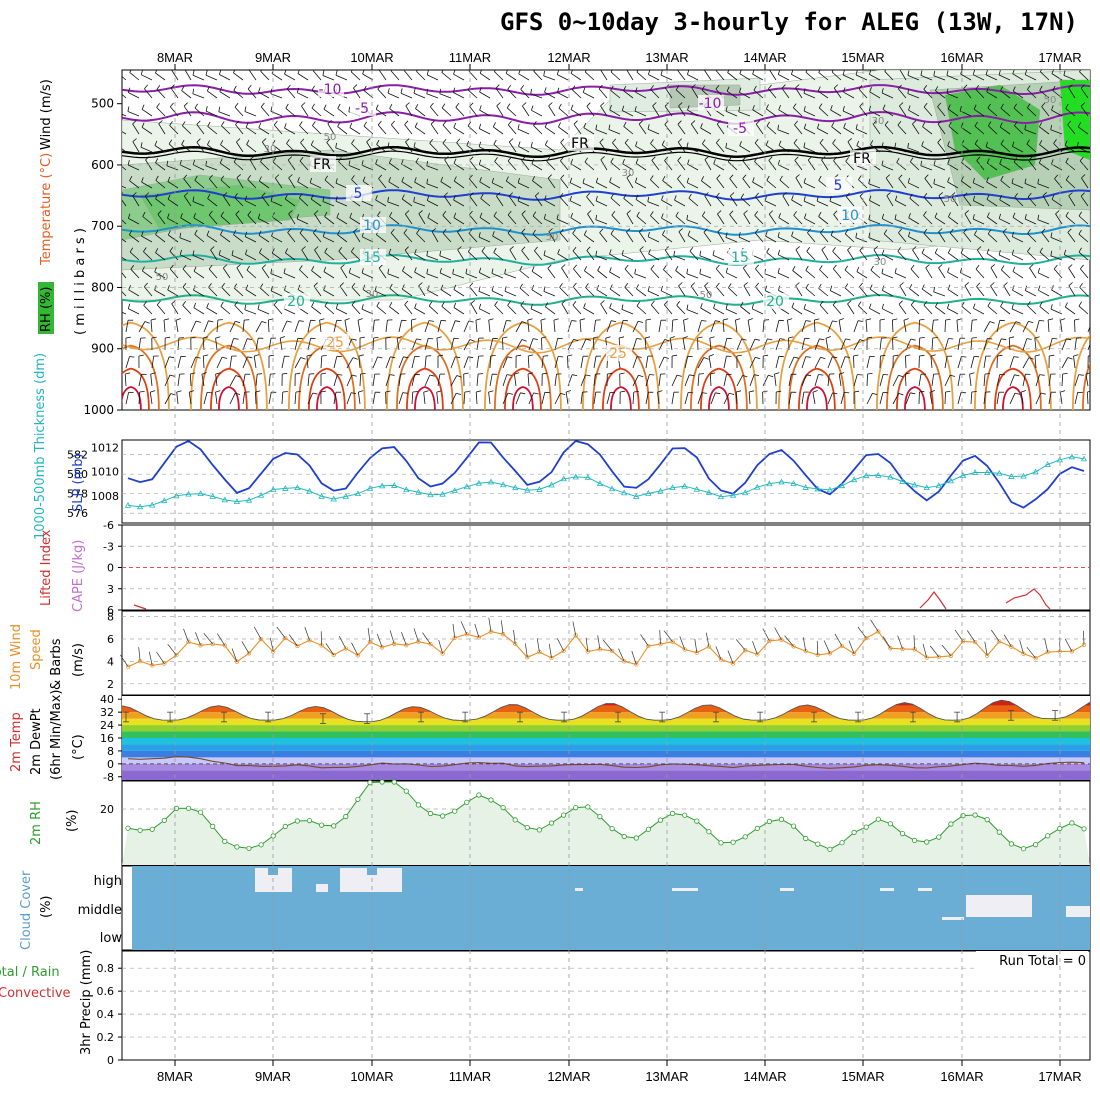 The width and height of the screenshot is (1100, 1100). Describe the element at coordinates (330, 137) in the screenshot. I see `rh-contour-label: 50` at that location.